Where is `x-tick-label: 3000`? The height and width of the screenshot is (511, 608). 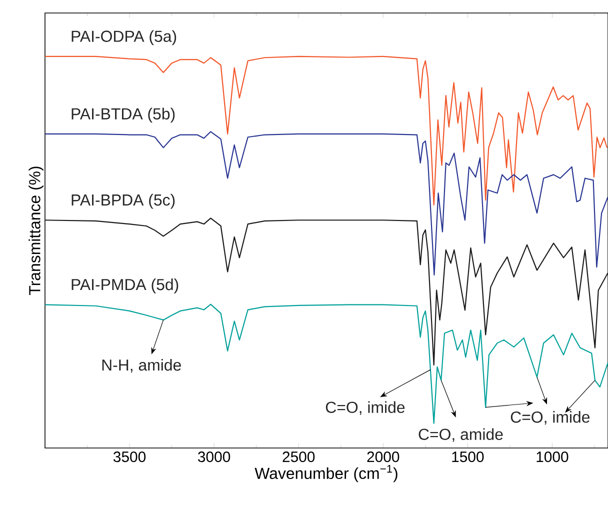 x-tick-label: 3000 is located at coordinates (214, 457).